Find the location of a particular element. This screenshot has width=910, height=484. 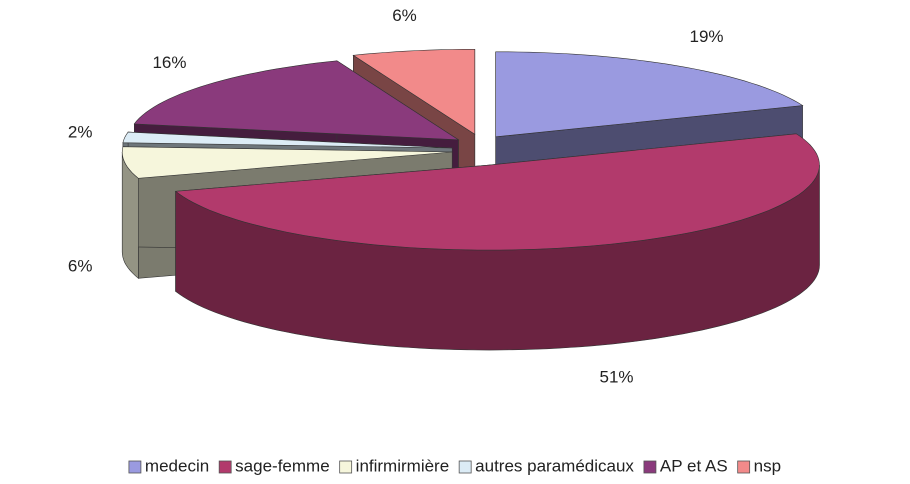

legend-label: infirmirmière is located at coordinates (403, 465).